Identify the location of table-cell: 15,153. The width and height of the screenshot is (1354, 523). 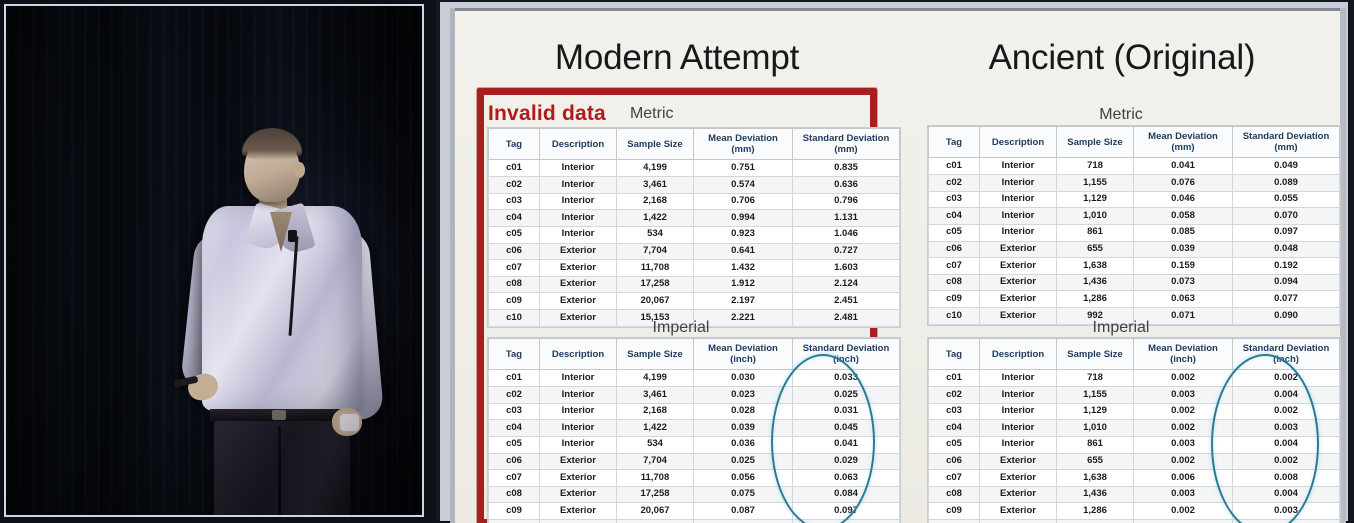
(655, 318).